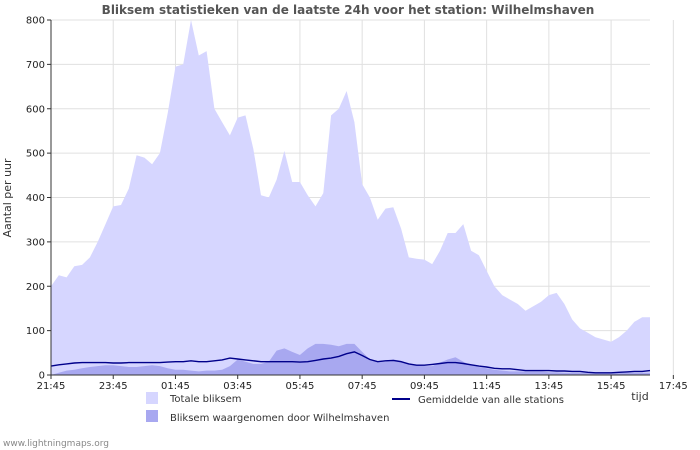 The height and width of the screenshot is (450, 700). I want to click on series-line-gemiddelde-van-alle-stations, so click(350, 362).